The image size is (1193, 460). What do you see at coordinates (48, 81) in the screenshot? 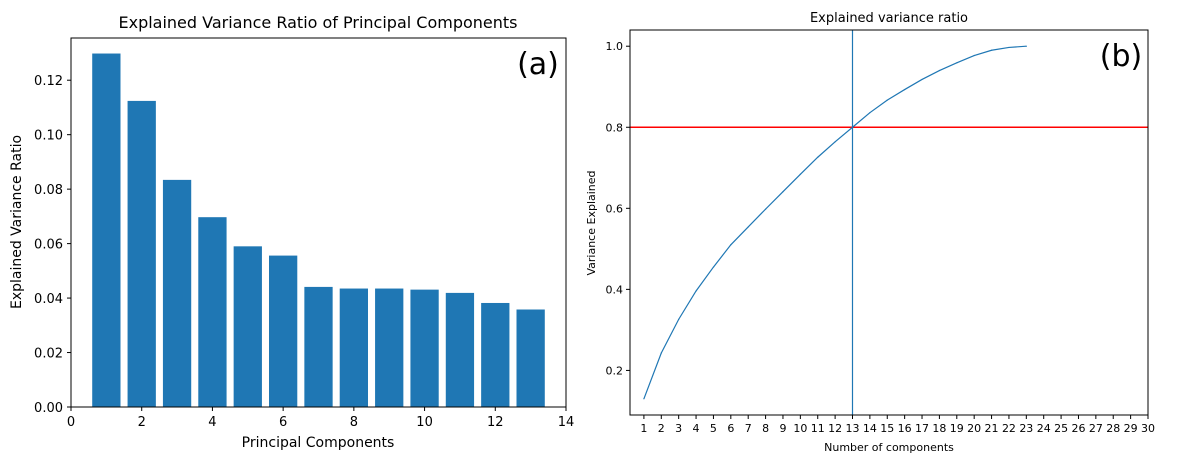
I see `y-tick-label: 0.12` at bounding box center [48, 81].